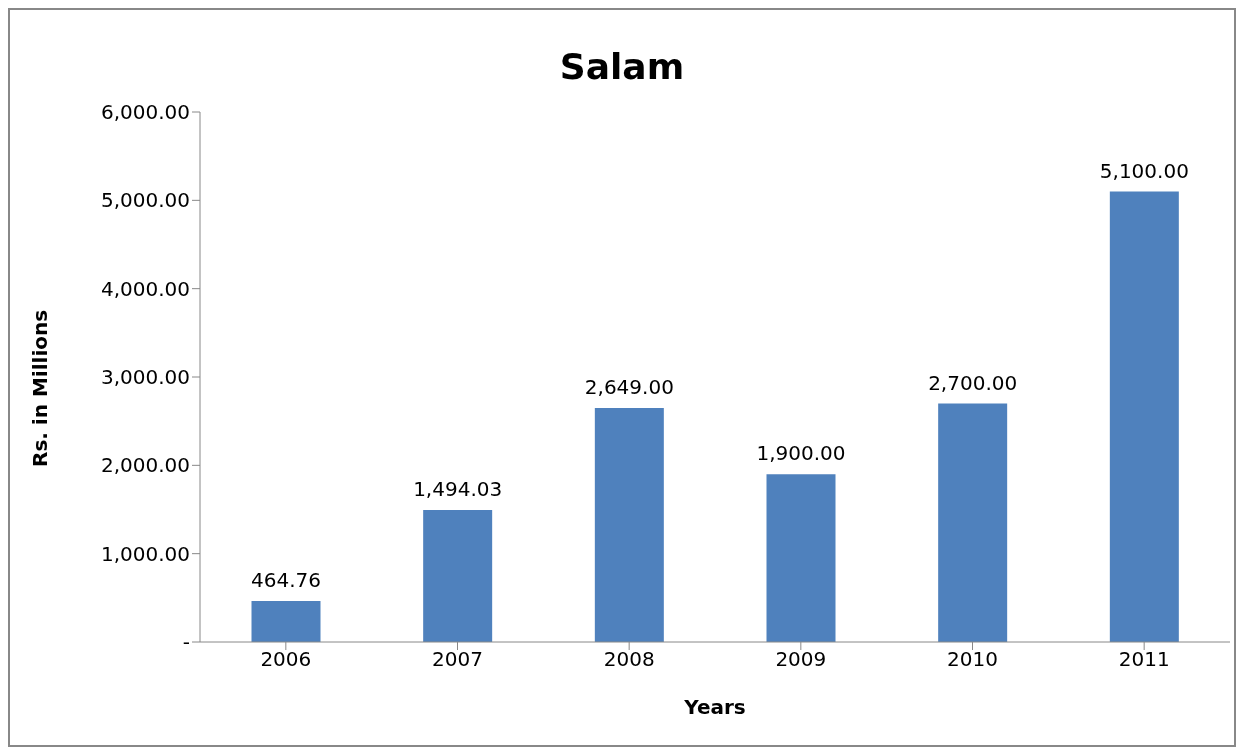 This screenshot has height=753, width=1242. I want to click on y-tick-label: 1,000.00, so click(145, 553).